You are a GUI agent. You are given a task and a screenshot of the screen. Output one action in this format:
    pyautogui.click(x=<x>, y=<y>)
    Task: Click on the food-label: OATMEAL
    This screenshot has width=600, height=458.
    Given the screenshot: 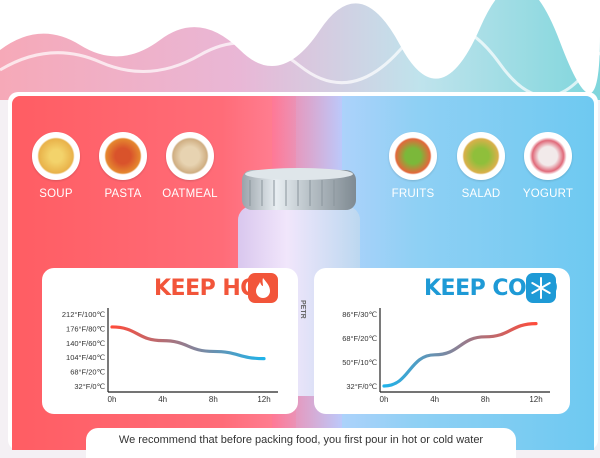 What is the action you would take?
    pyautogui.click(x=190, y=194)
    